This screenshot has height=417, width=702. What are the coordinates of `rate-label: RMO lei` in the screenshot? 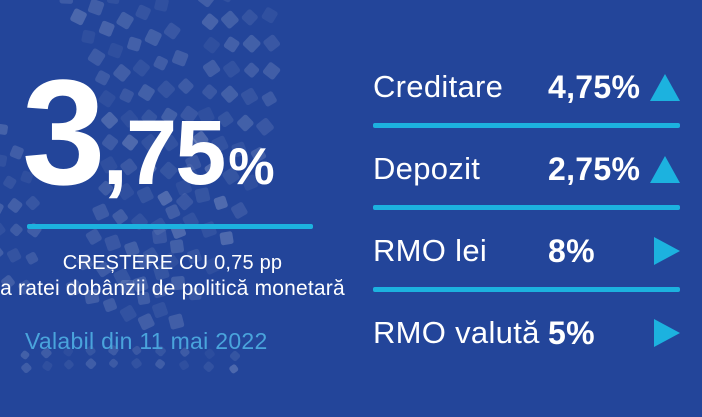 It's located at (430, 250).